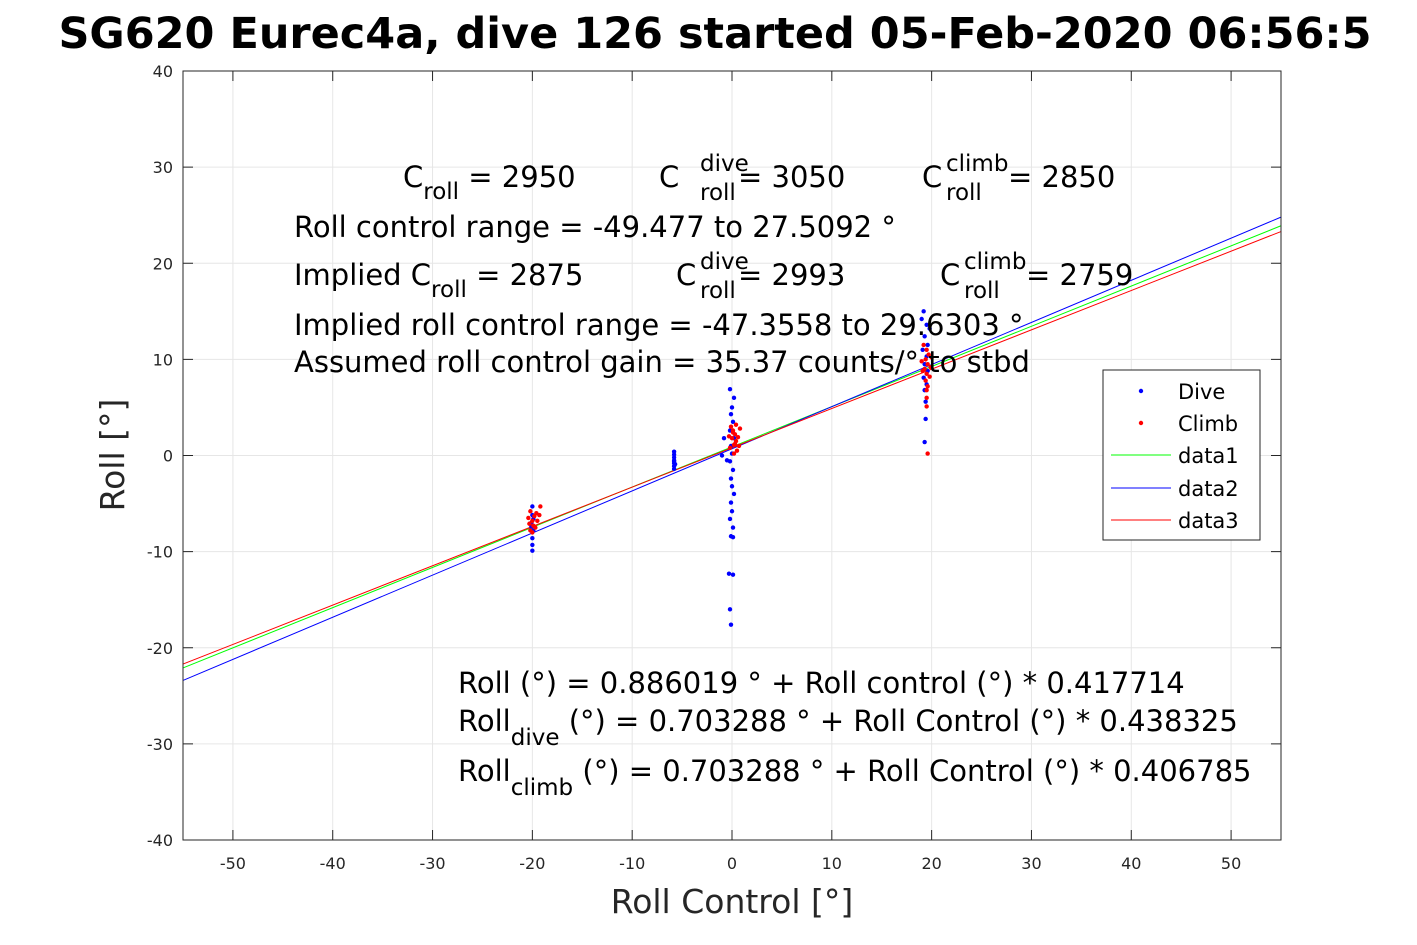 This screenshot has width=1417, height=945. Describe the element at coordinates (163, 167) in the screenshot. I see `y-tick-label: 30` at that location.